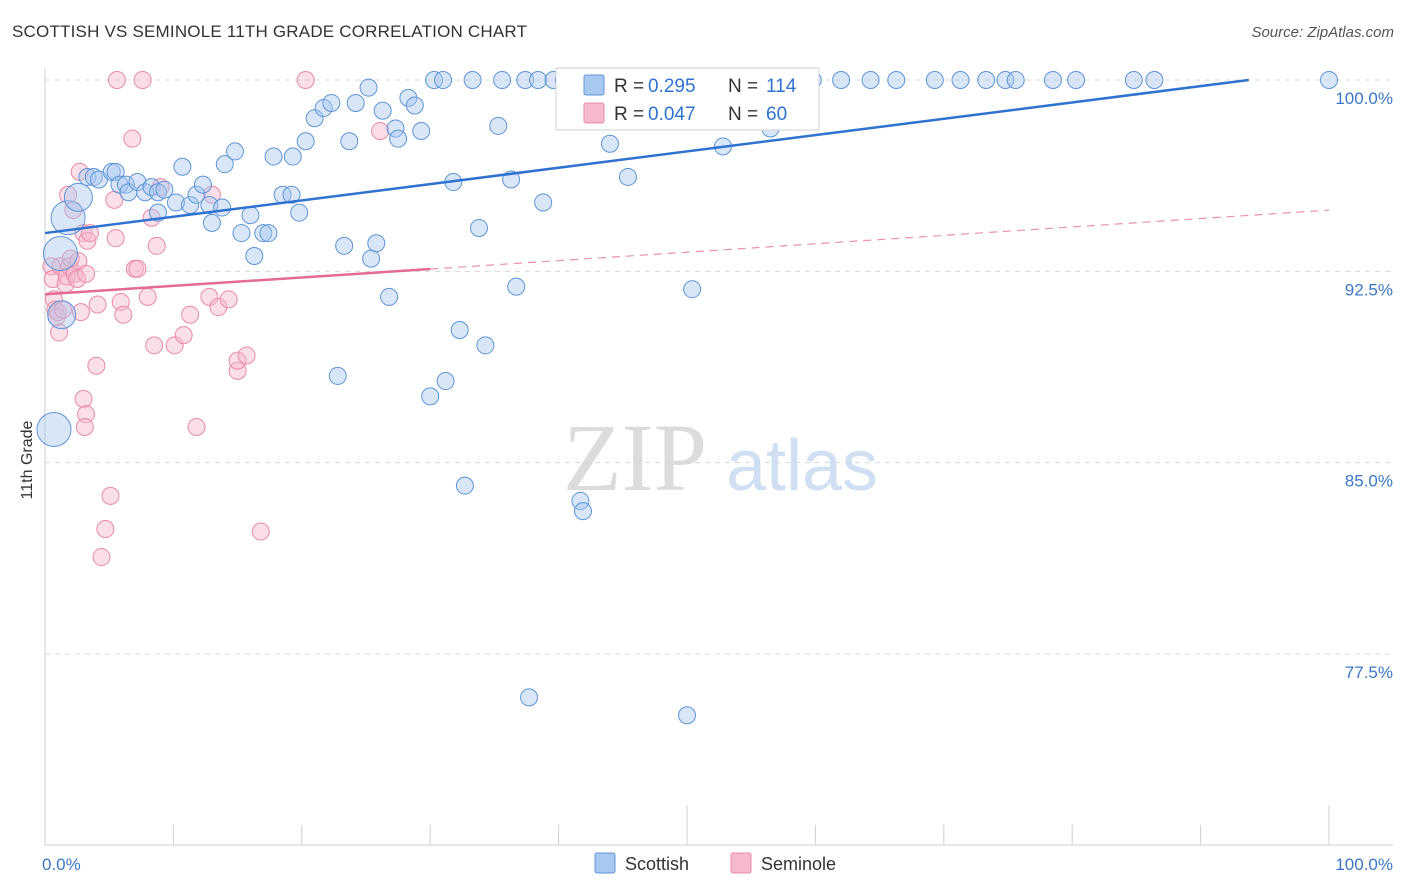 The image size is (1406, 892). I want to click on legend-seminole-n-label: N =, so click(743, 114).